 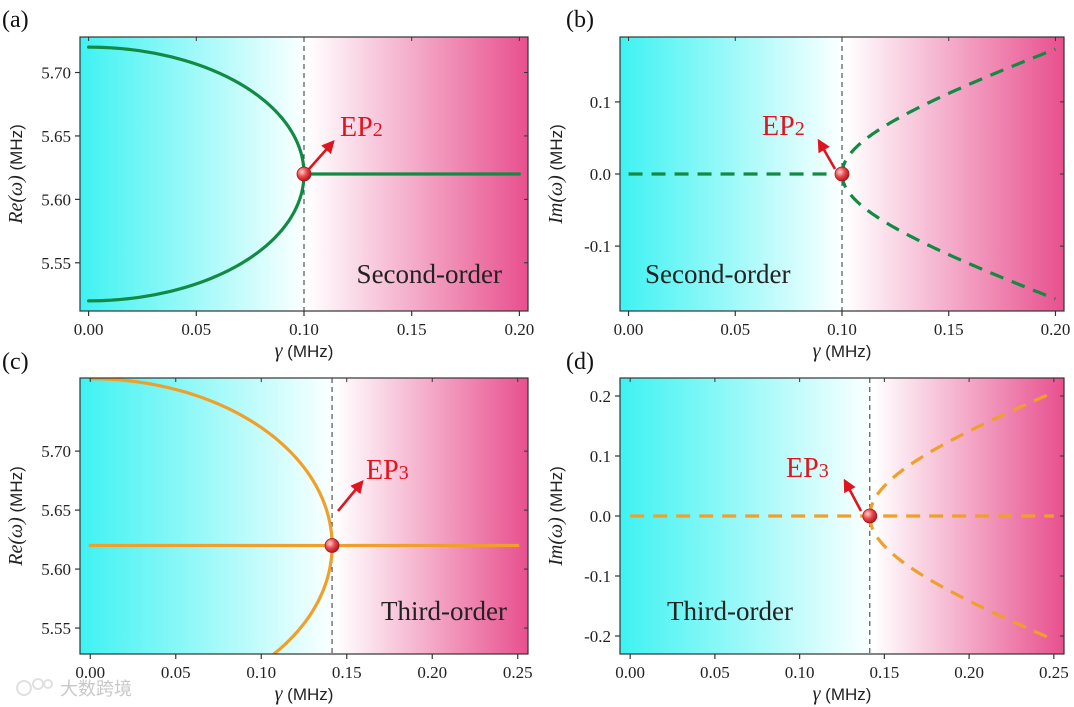 I want to click on panel-label: (d), so click(x=580, y=362).